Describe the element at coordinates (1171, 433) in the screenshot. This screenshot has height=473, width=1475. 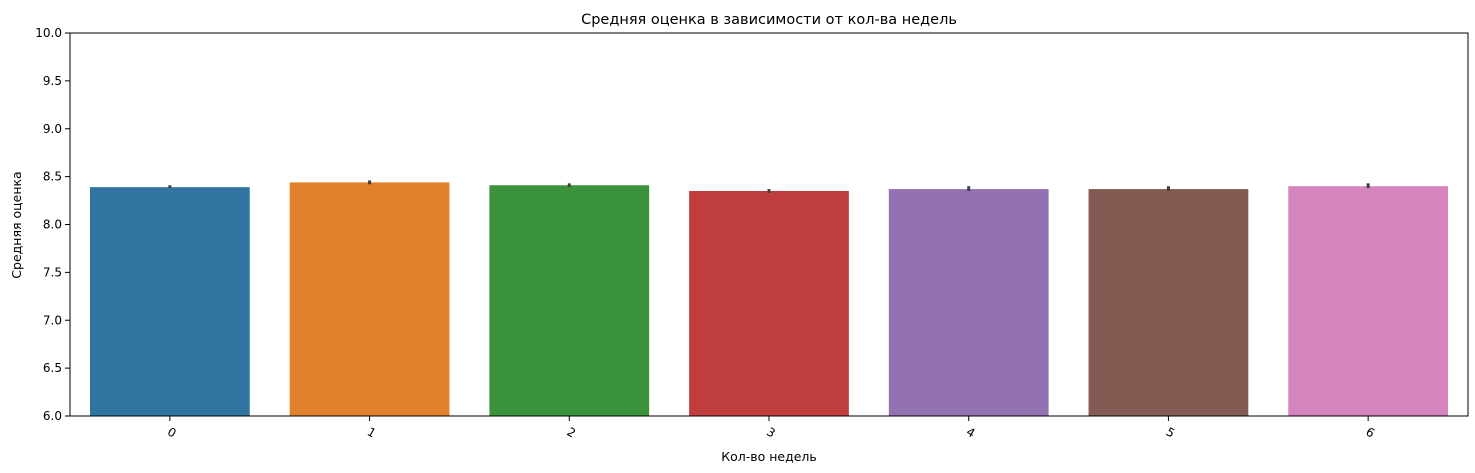
I see `x-tick-label-5: 5` at that location.